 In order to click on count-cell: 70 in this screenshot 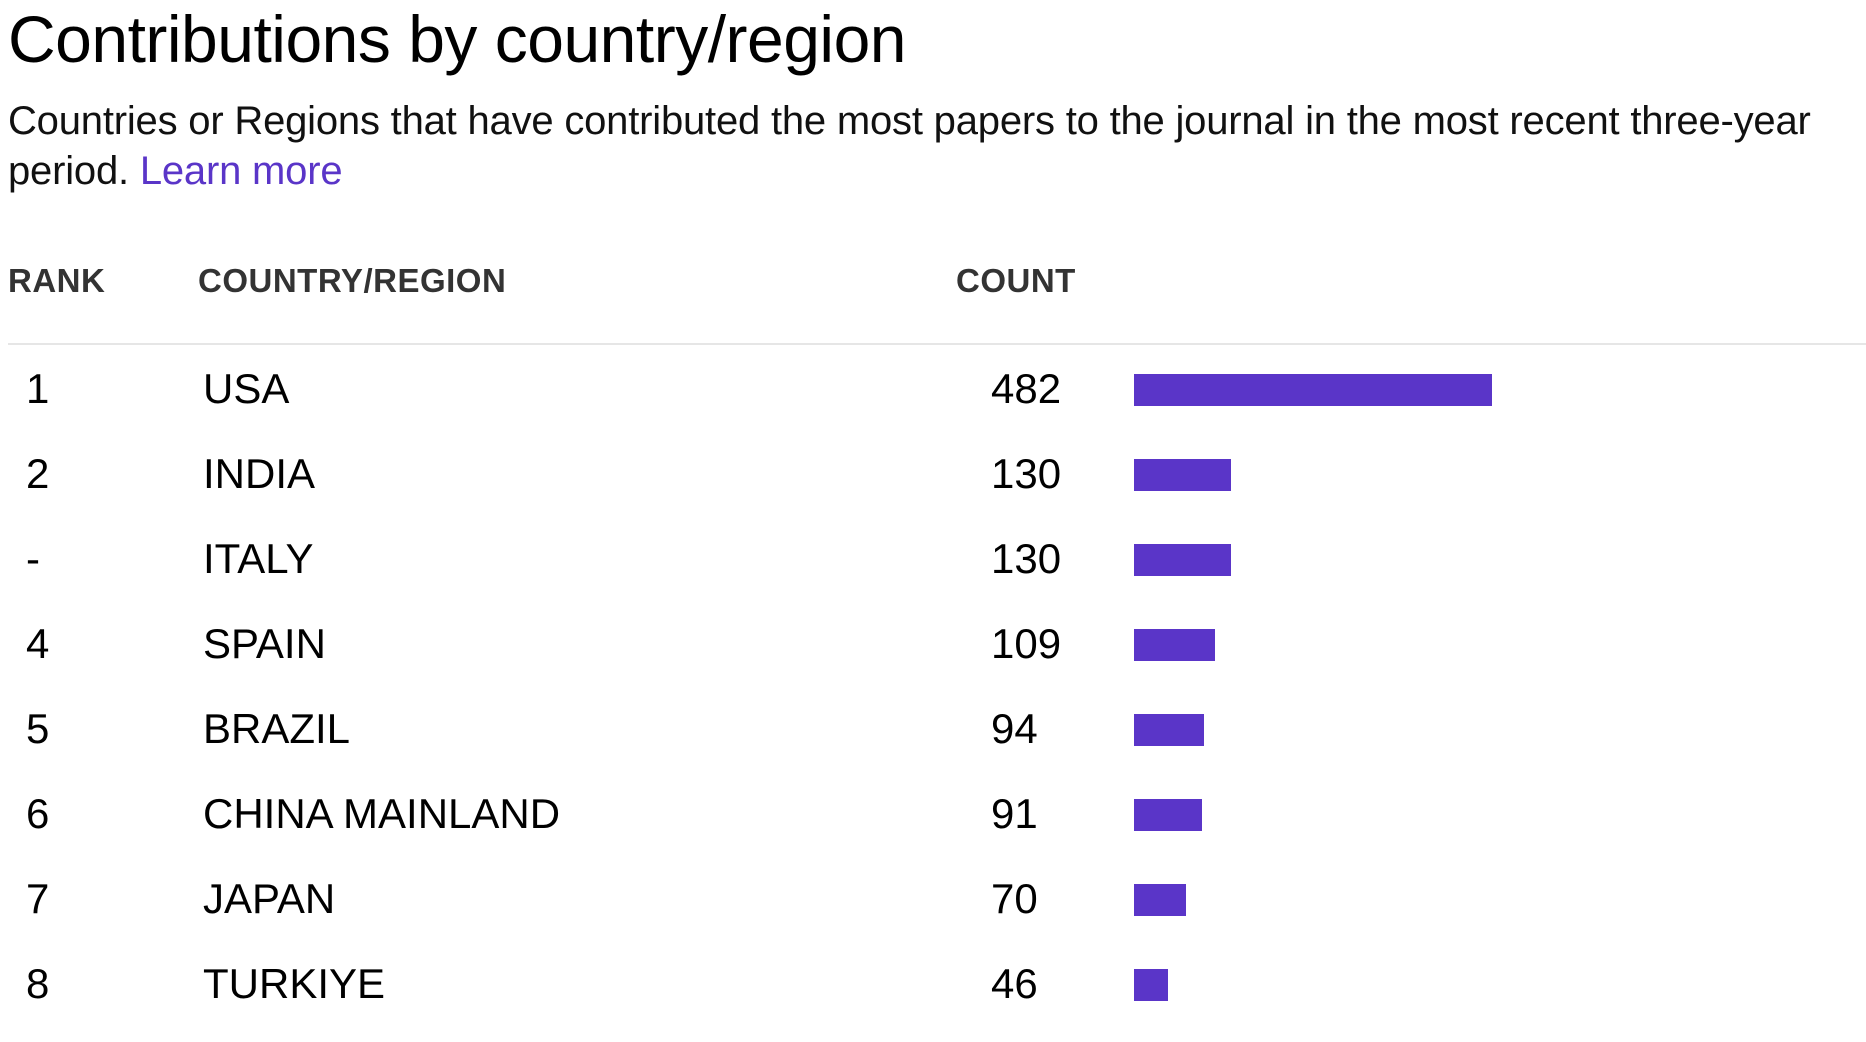, I will do `click(1014, 898)`.